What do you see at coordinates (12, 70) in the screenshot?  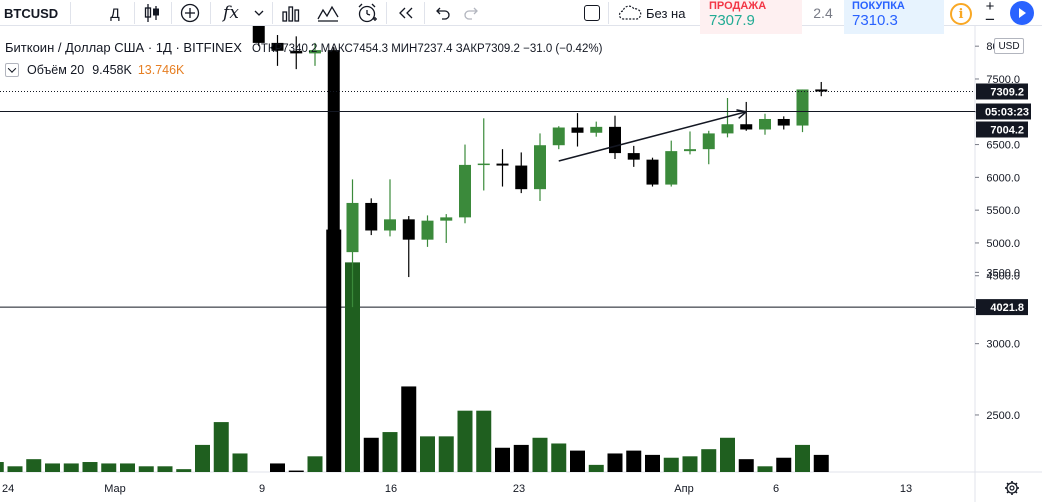 I see `collapse-legend-toggle` at bounding box center [12, 70].